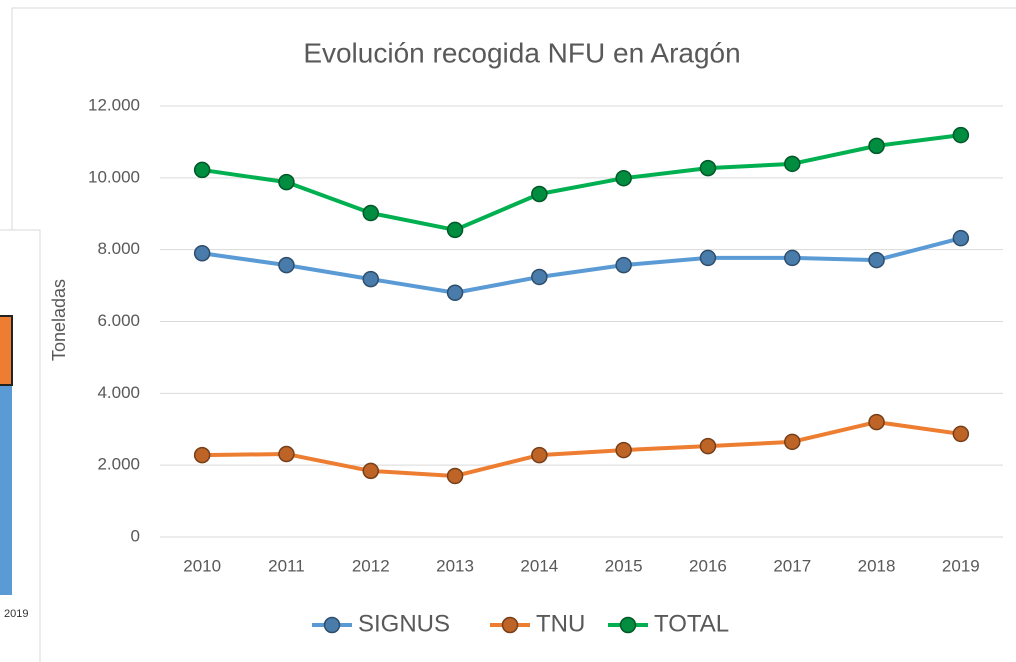  What do you see at coordinates (691, 623) in the screenshot?
I see `legend-label: TOTAL` at bounding box center [691, 623].